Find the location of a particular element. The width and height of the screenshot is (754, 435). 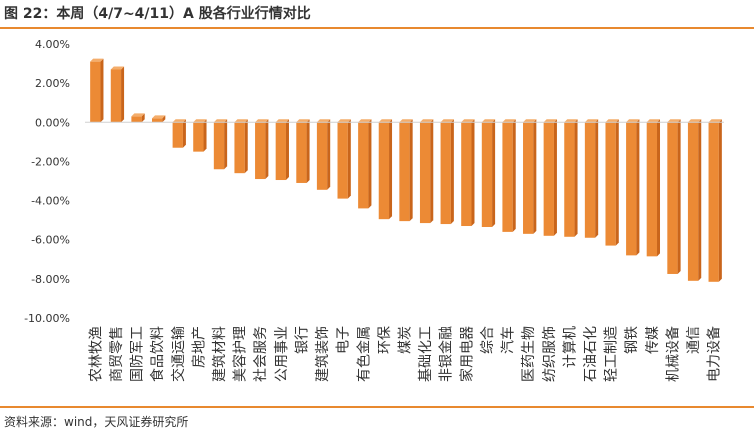

x-tick-label: 石油石化 is located at coordinates (591, 354).